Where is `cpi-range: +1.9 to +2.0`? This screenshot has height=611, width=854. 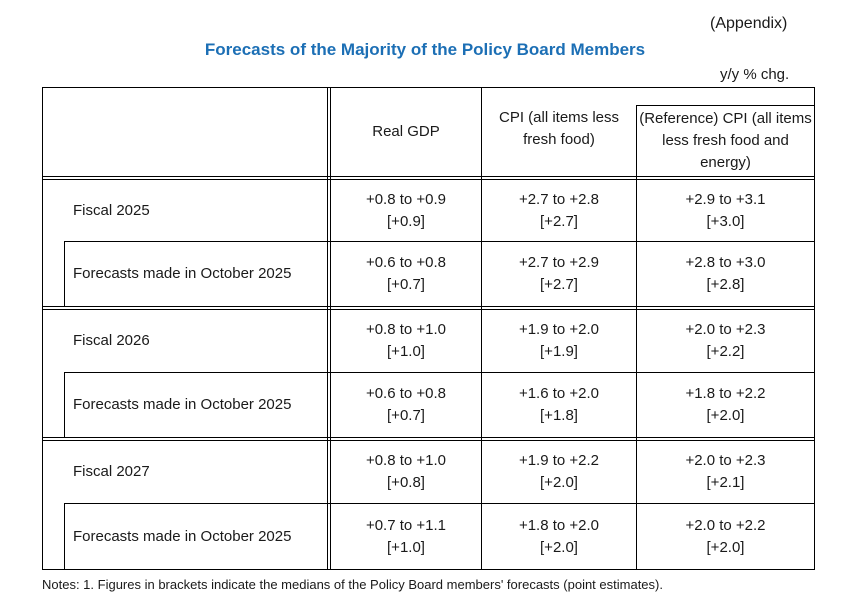
cpi-range: +1.9 to +2.0 is located at coordinates (559, 329).